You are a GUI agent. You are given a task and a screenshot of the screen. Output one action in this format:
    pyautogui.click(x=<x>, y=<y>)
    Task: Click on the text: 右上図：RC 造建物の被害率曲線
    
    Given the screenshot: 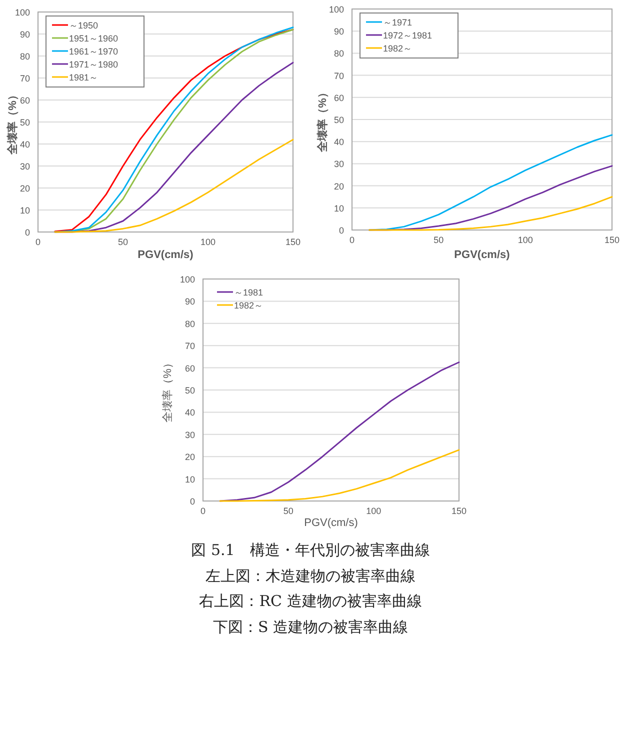 What is the action you would take?
    pyautogui.click(x=310, y=601)
    